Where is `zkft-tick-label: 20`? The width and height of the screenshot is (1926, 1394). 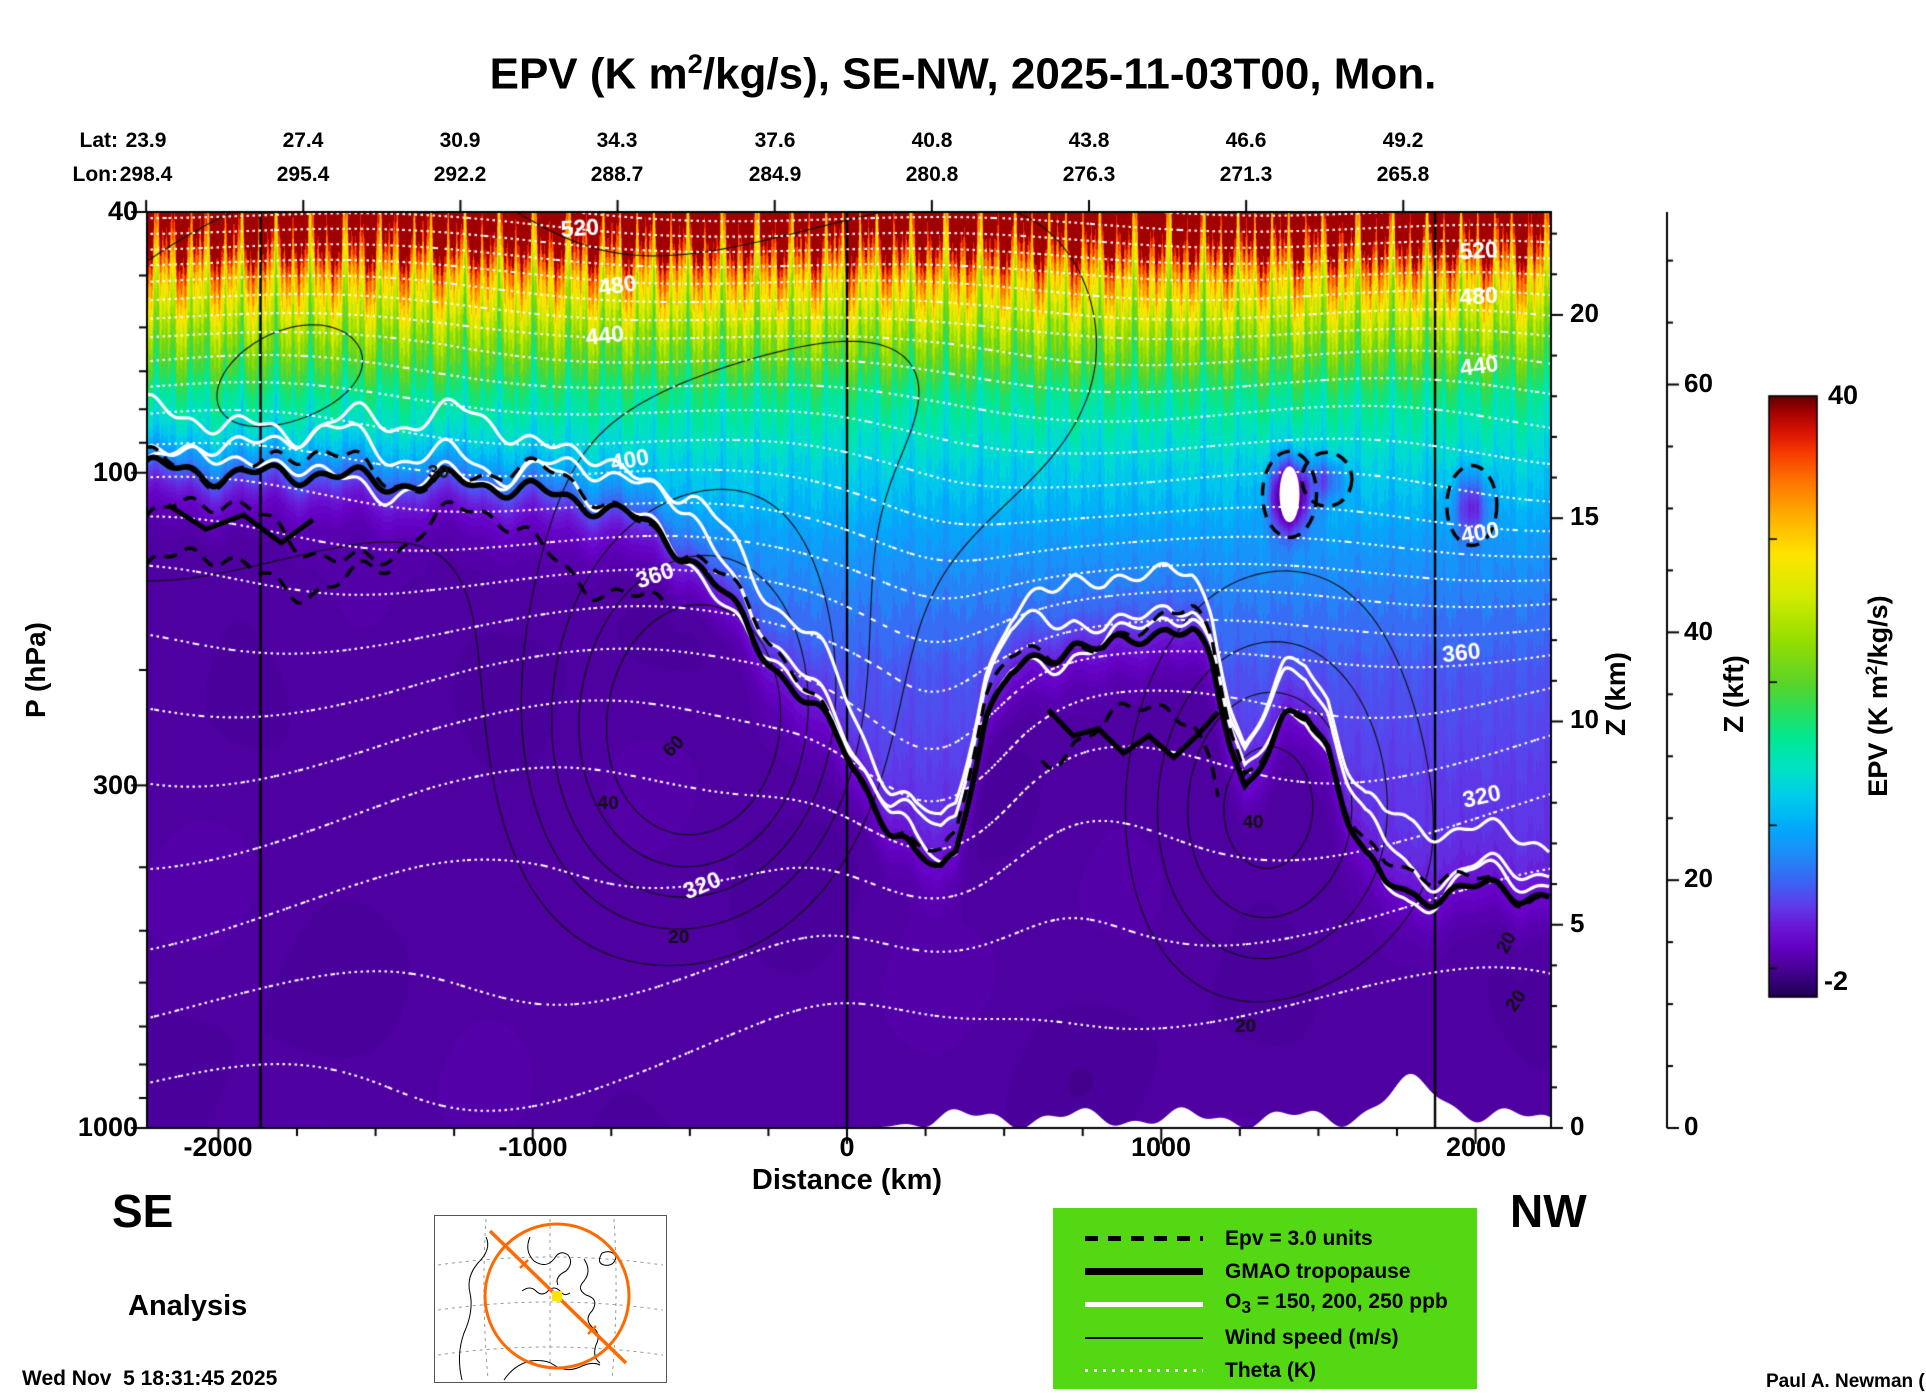 zkft-tick-label: 20 is located at coordinates (1698, 878).